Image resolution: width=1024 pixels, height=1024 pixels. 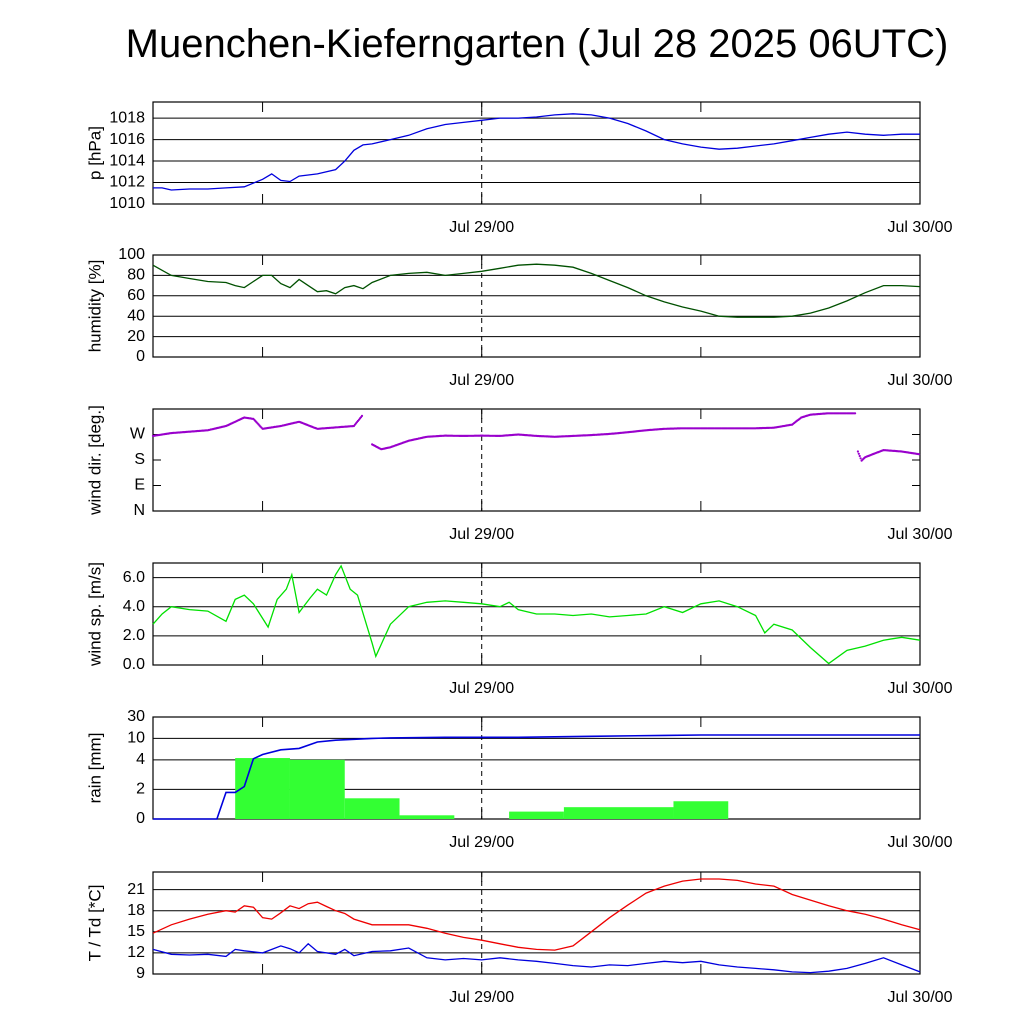 I want to click on panel-temperature: 9 12 15 18 21 Jul 29/00 Jul 30/00 T / Td [*C], so click(x=519, y=938).